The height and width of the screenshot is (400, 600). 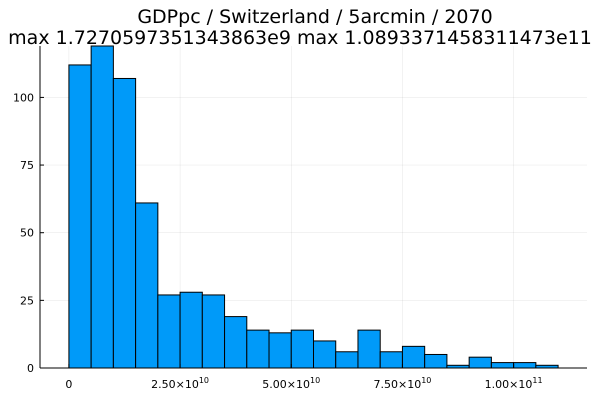 I want to click on y-tick-labels: 0 25 50 75 100, so click(x=23, y=233).